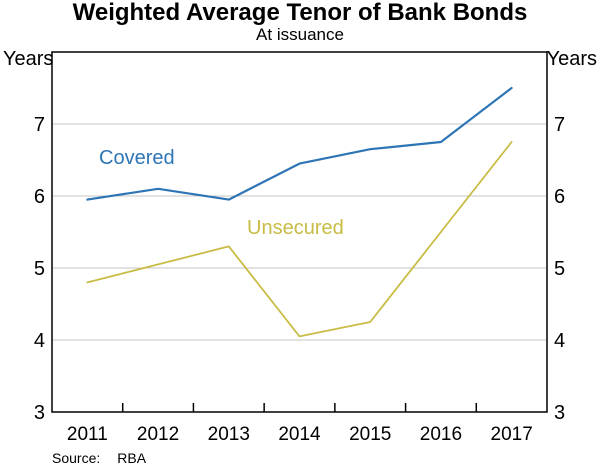 Image resolution: width=600 pixels, height=470 pixels. What do you see at coordinates (137, 158) in the screenshot?
I see `series-label-covered: Covered` at bounding box center [137, 158].